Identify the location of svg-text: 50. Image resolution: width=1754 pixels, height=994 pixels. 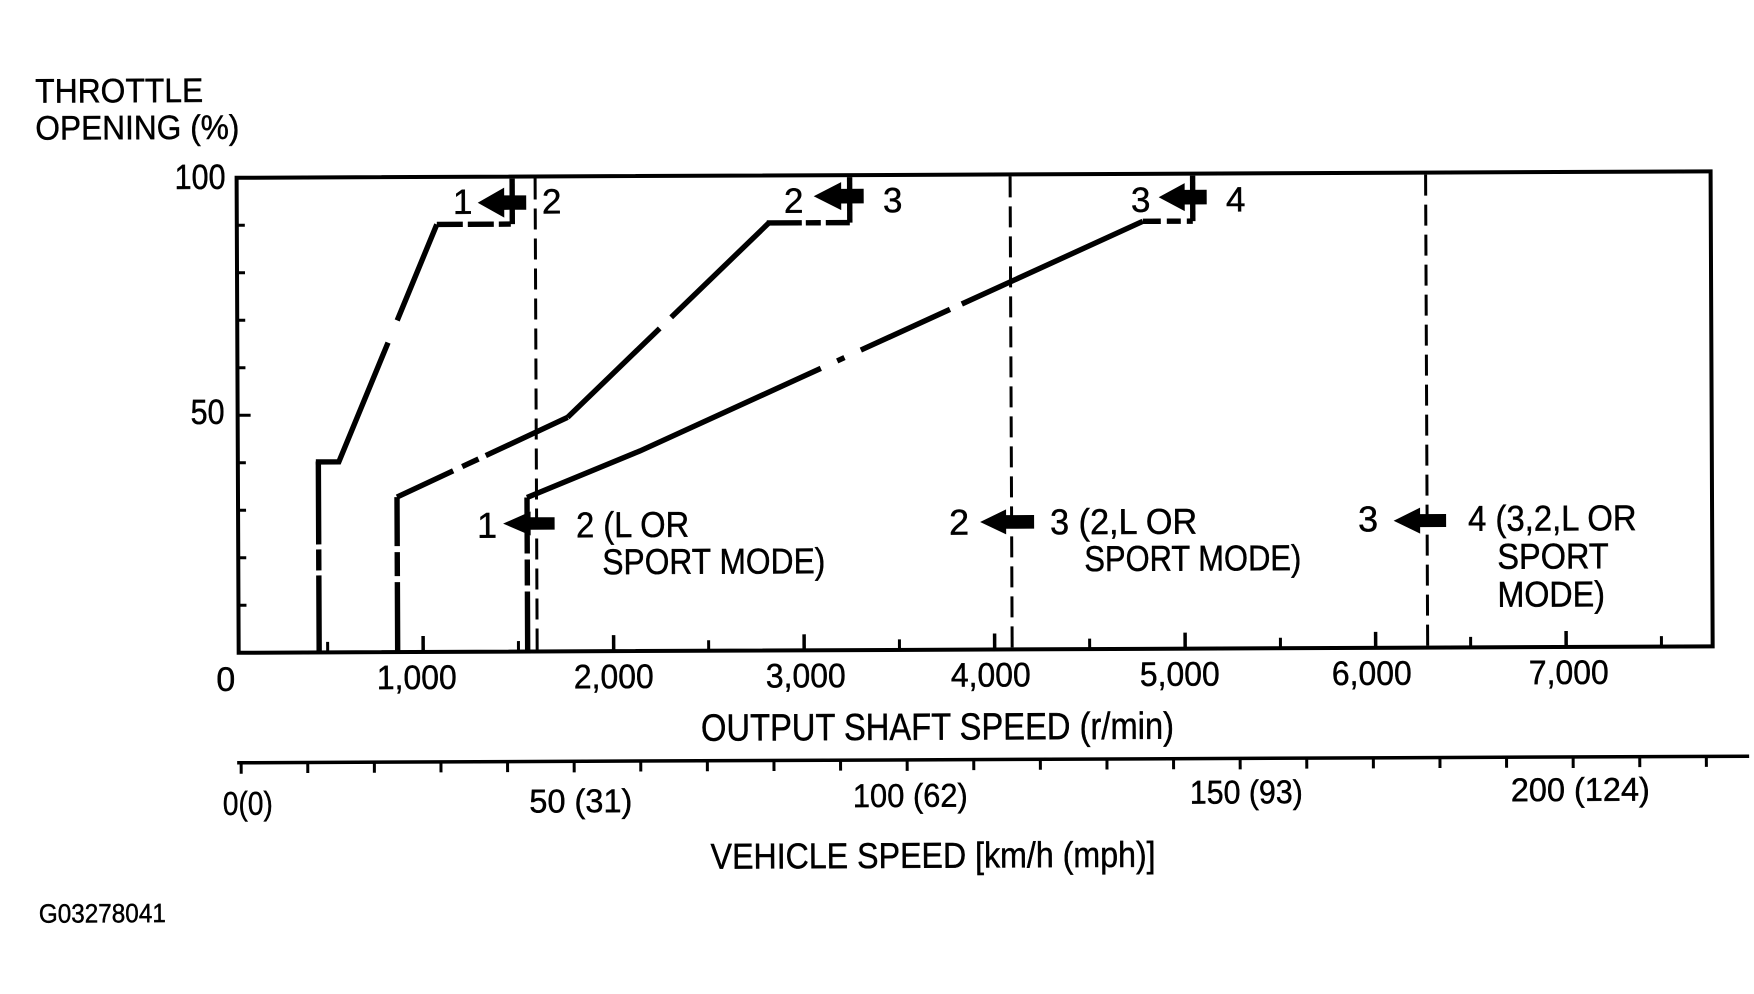
(208, 412).